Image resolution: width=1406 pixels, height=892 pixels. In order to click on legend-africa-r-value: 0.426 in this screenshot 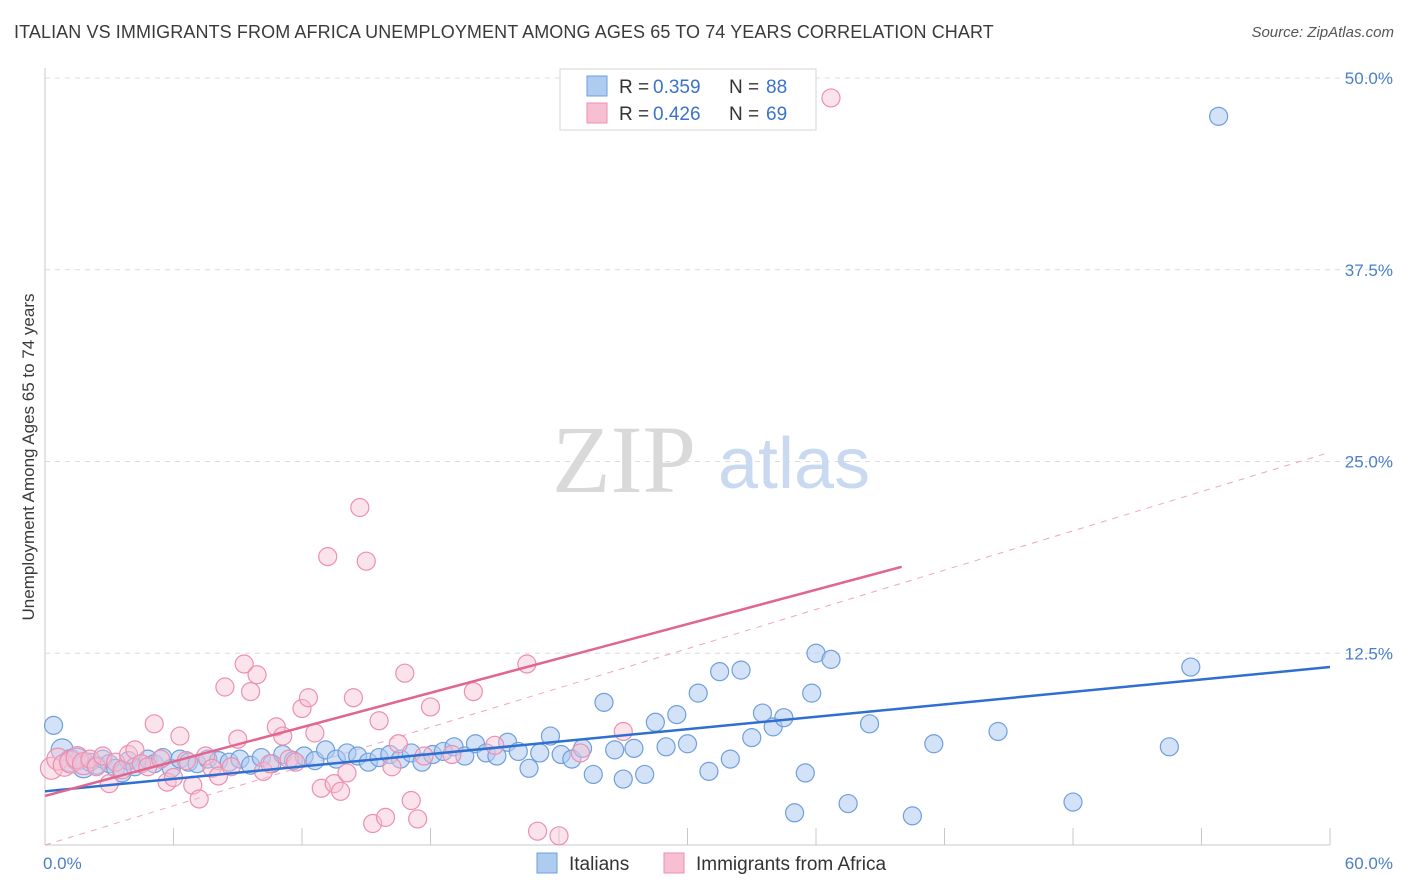, I will do `click(677, 114)`.